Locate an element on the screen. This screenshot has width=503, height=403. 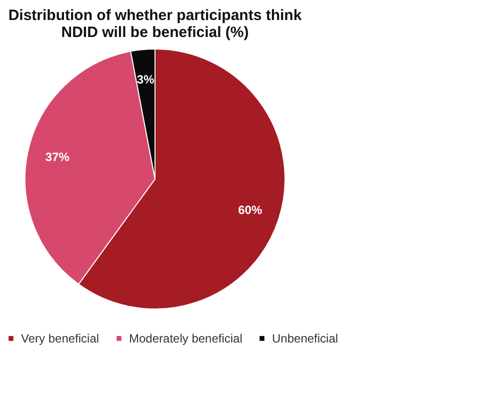
data-label: 3% is located at coordinates (145, 79).